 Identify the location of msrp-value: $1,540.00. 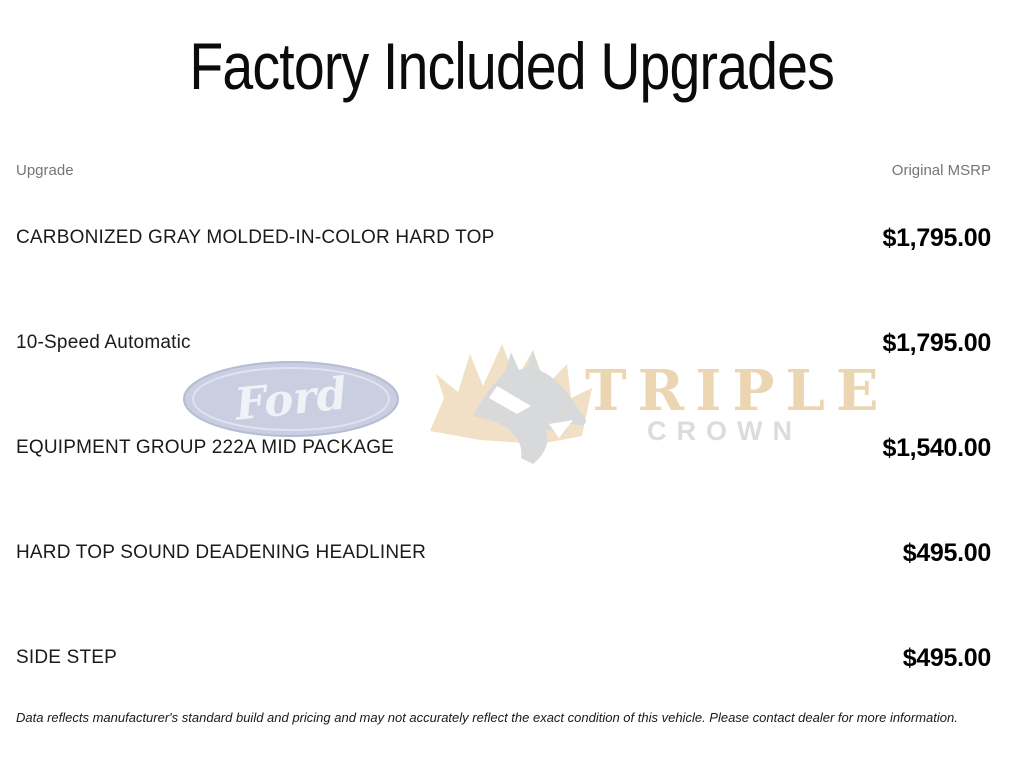
(936, 447).